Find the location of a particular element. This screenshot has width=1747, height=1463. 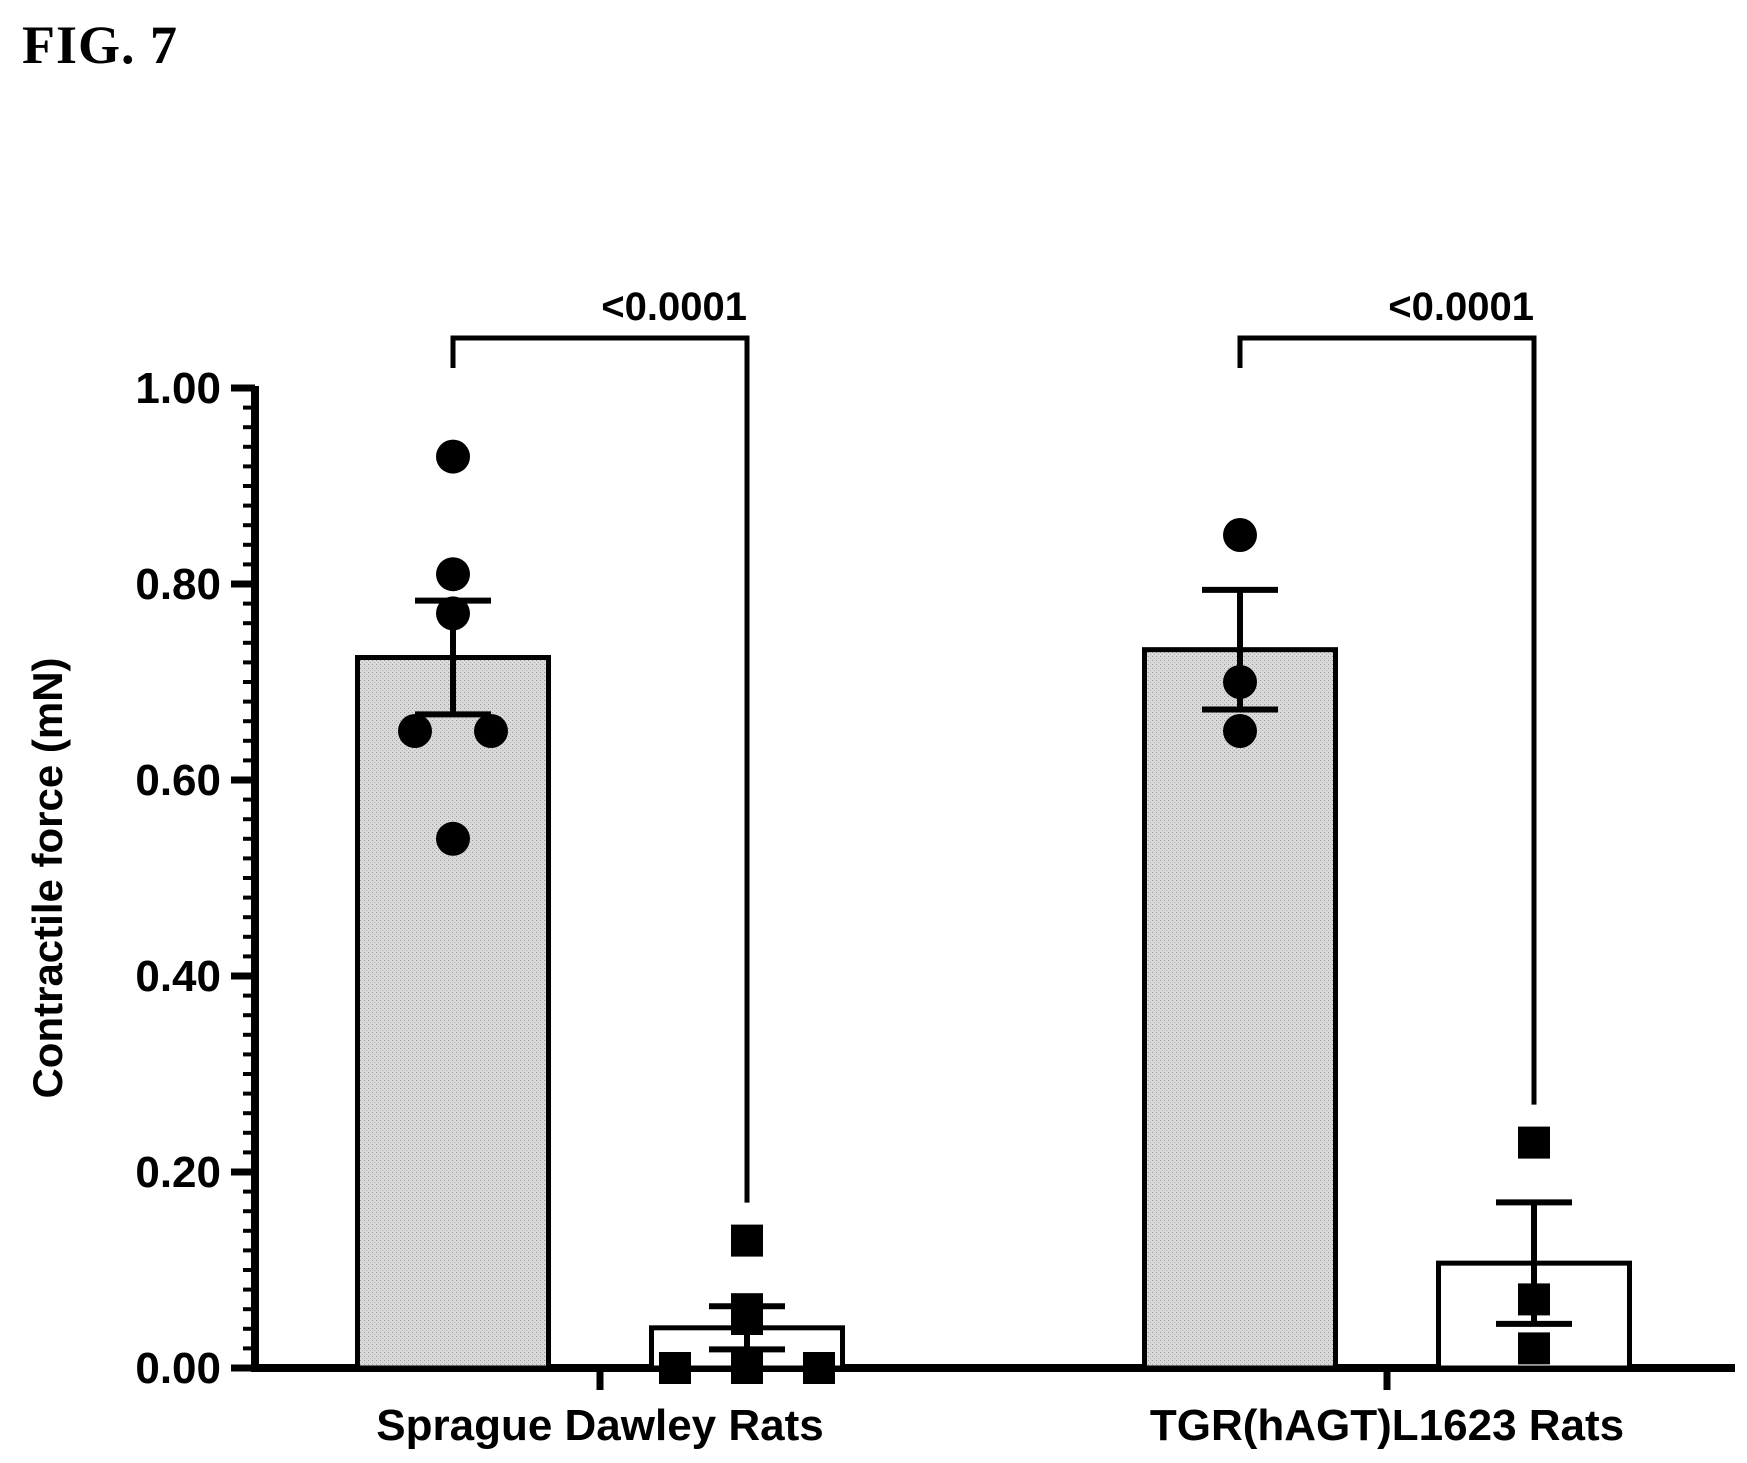

y-tick-label: 0.60 is located at coordinates (178, 780).